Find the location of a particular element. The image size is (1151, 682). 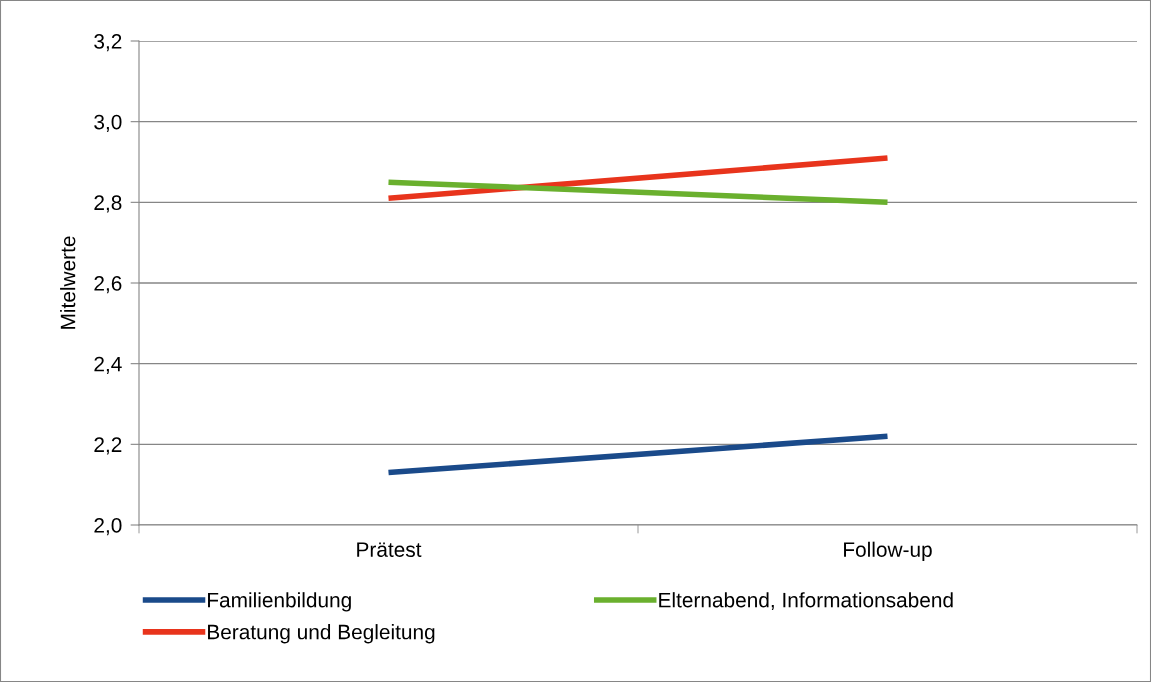

x-tick-label: Prätest is located at coordinates (389, 549).